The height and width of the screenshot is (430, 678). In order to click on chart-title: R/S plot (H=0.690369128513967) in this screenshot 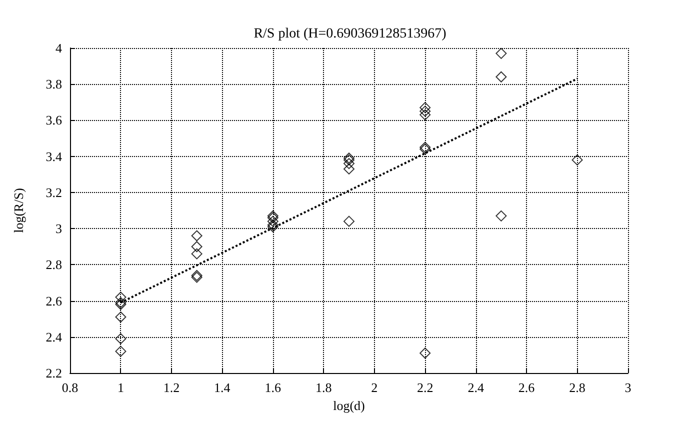, I will do `click(350, 34)`.